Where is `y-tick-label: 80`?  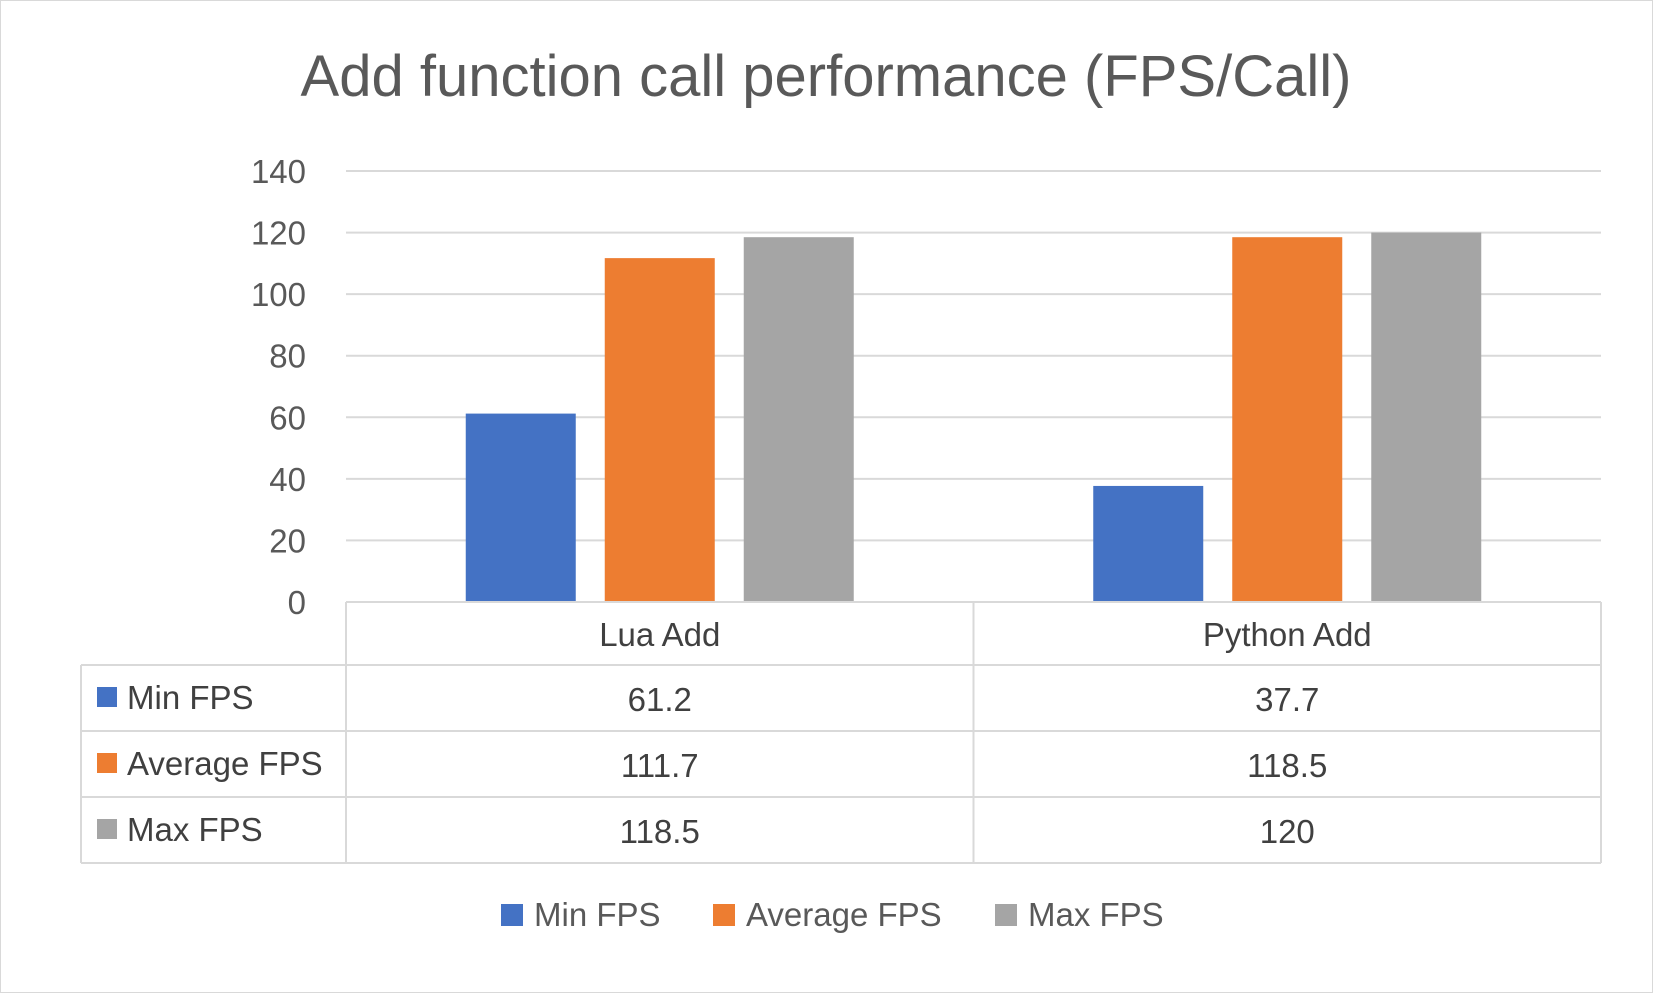 y-tick-label: 80 is located at coordinates (287, 356).